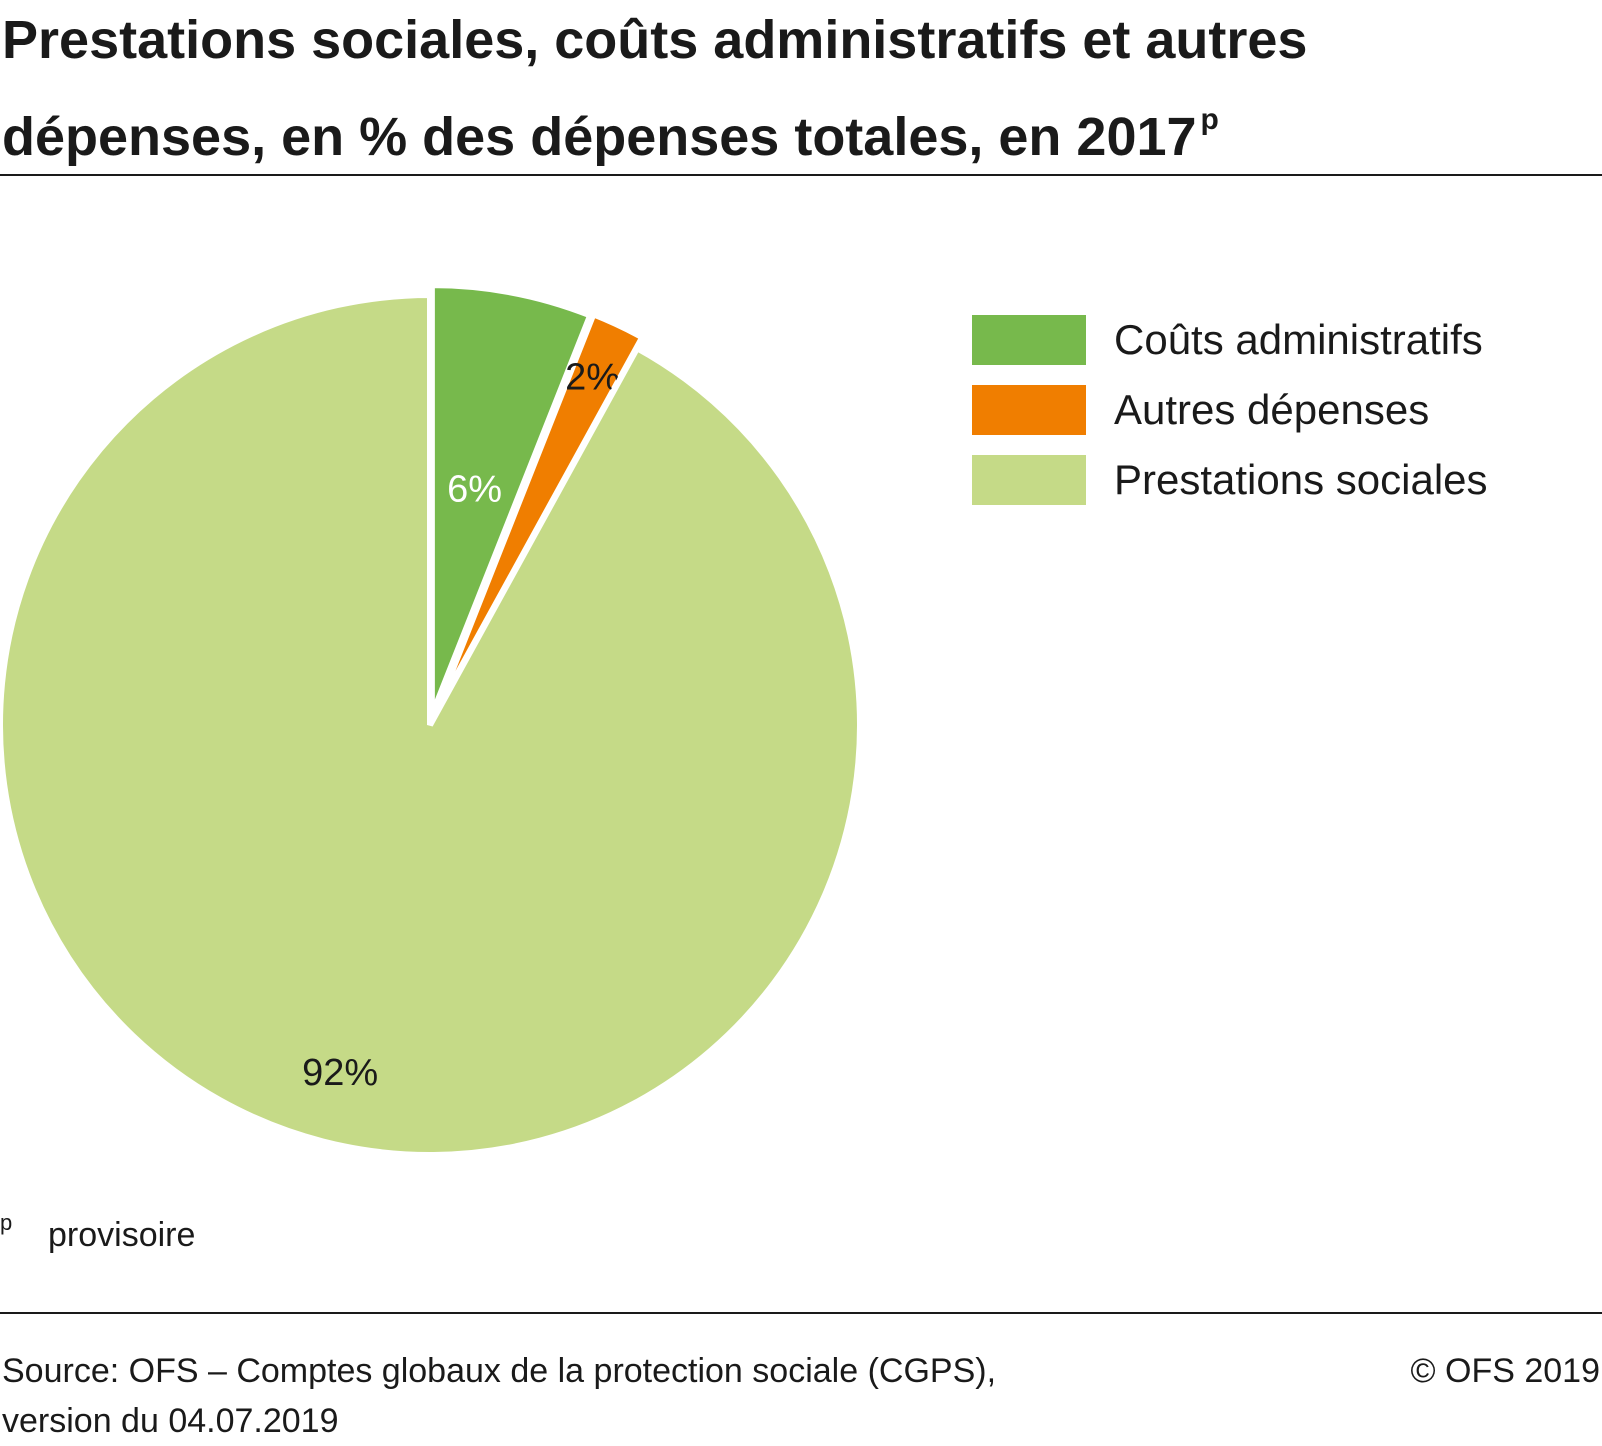  I want to click on legend-label: Autres dépenses, so click(1272, 409).